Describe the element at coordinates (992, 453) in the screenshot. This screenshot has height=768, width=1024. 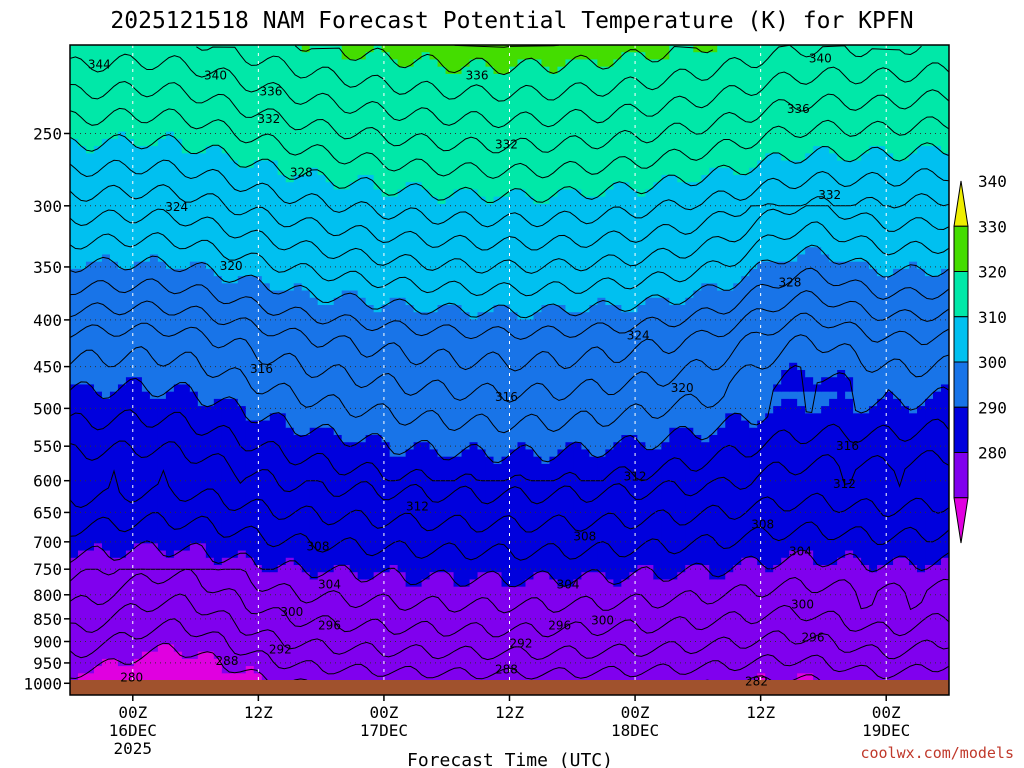
I see `colorbar-tick-label: 280` at that location.